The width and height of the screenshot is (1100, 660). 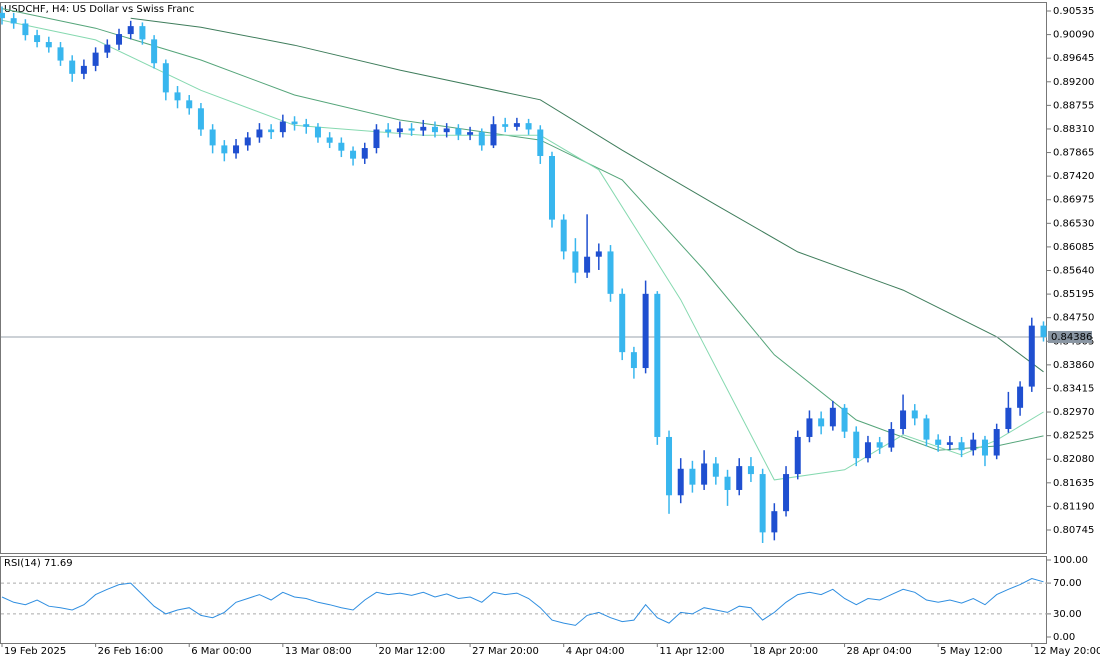 I want to click on y-tick-label: 0.85640, so click(x=1073, y=271).